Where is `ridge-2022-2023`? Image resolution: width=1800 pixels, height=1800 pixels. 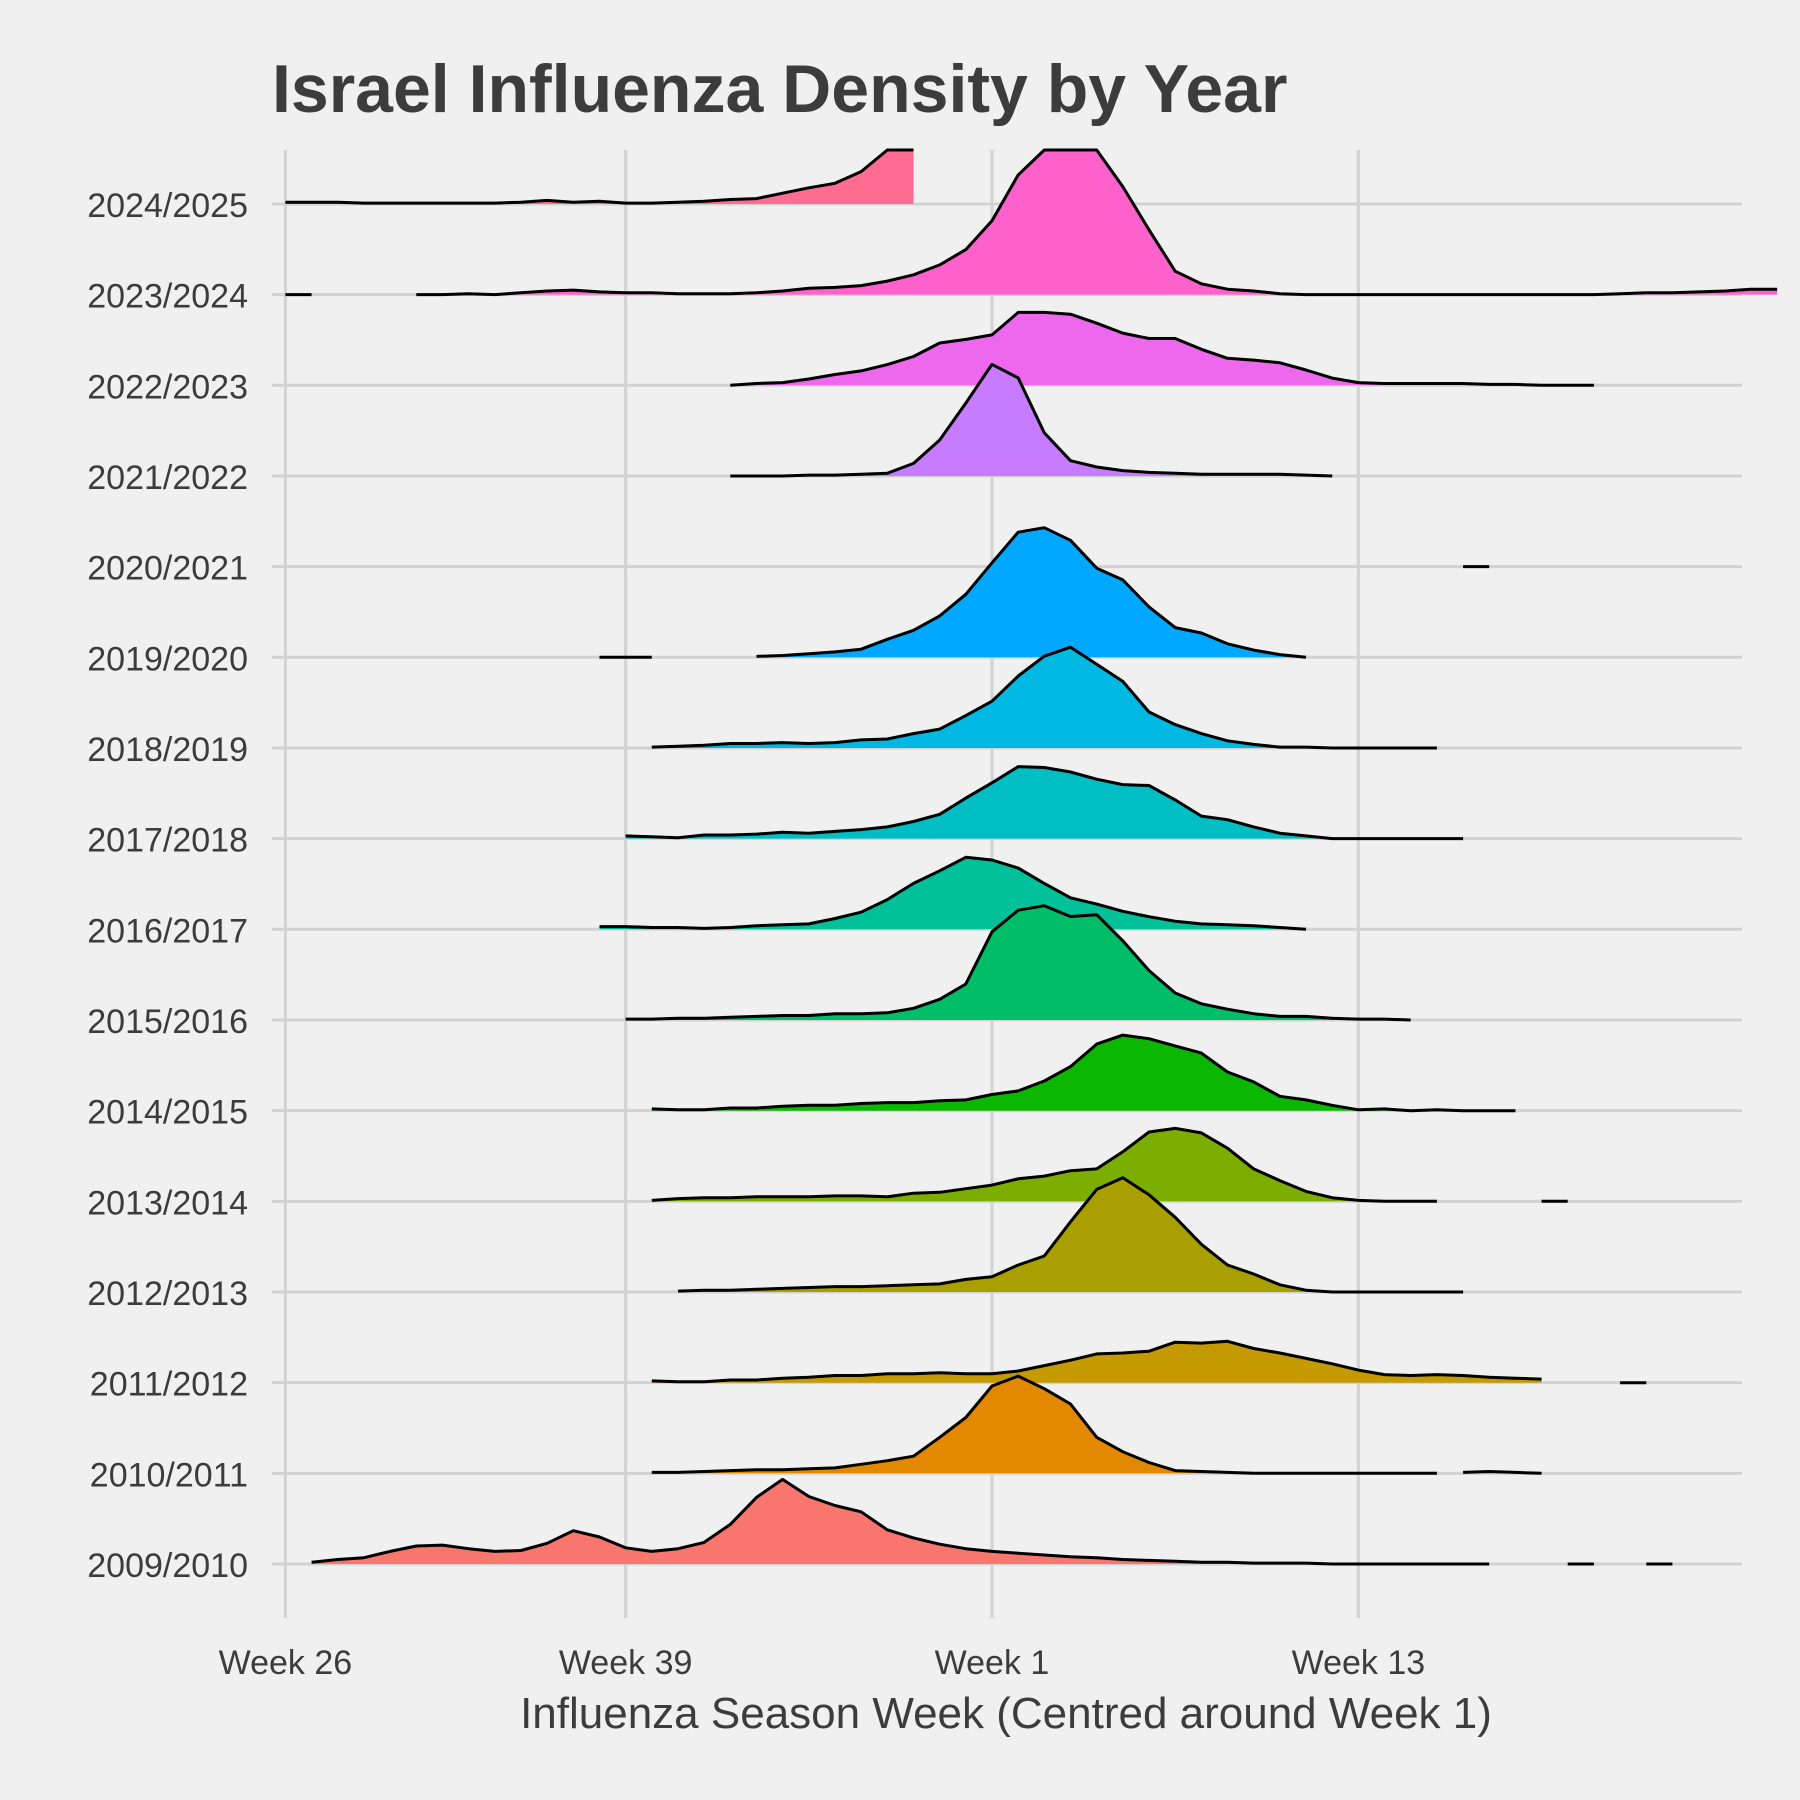
ridge-2022-2023 is located at coordinates (1162, 348).